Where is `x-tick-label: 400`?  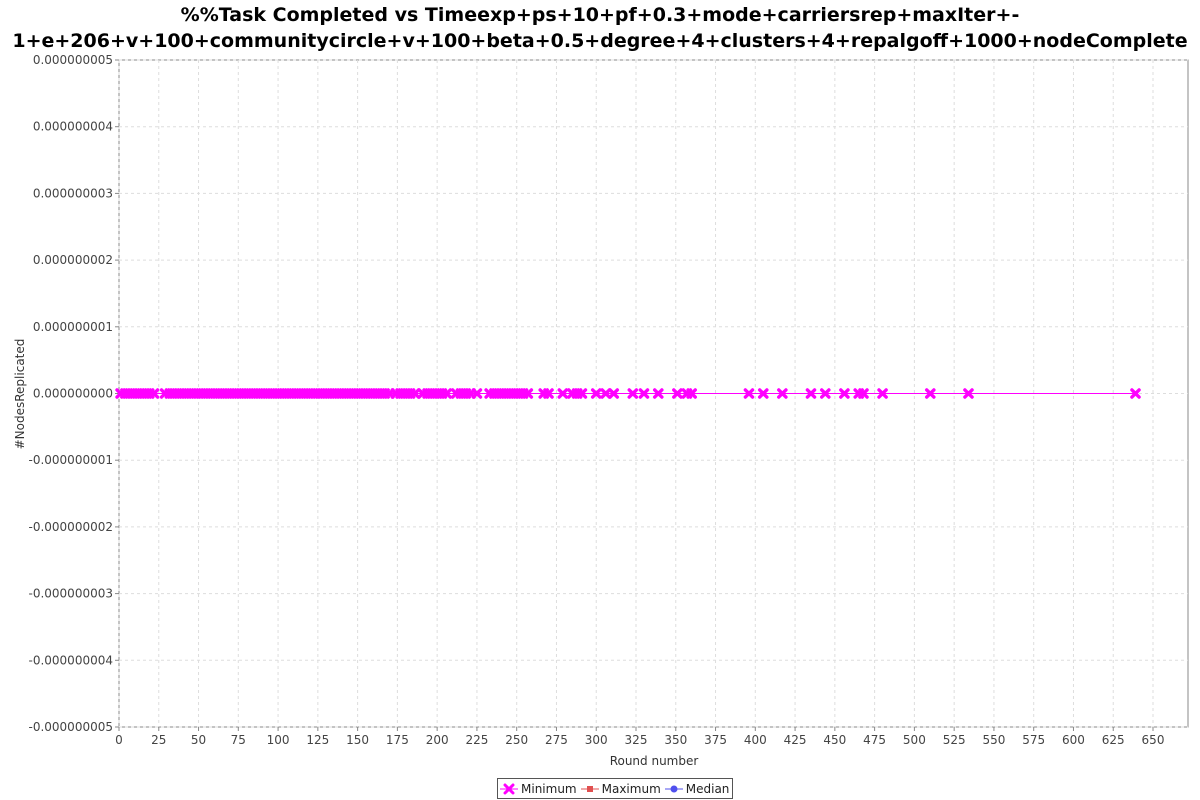 x-tick-label: 400 is located at coordinates (755, 740).